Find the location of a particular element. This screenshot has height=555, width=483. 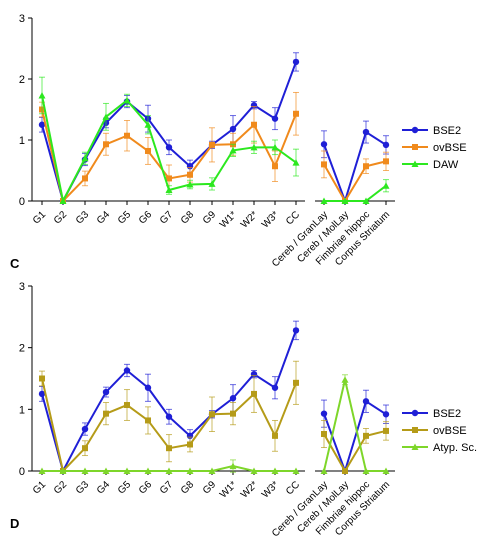

series-atyp-sc- is located at coordinates (214, 424).